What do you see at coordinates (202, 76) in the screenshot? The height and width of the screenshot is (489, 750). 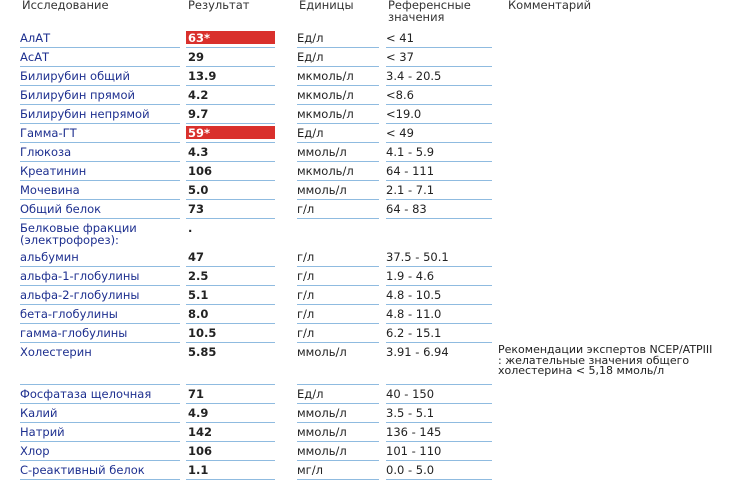 I see `result-value: 13.9` at bounding box center [202, 76].